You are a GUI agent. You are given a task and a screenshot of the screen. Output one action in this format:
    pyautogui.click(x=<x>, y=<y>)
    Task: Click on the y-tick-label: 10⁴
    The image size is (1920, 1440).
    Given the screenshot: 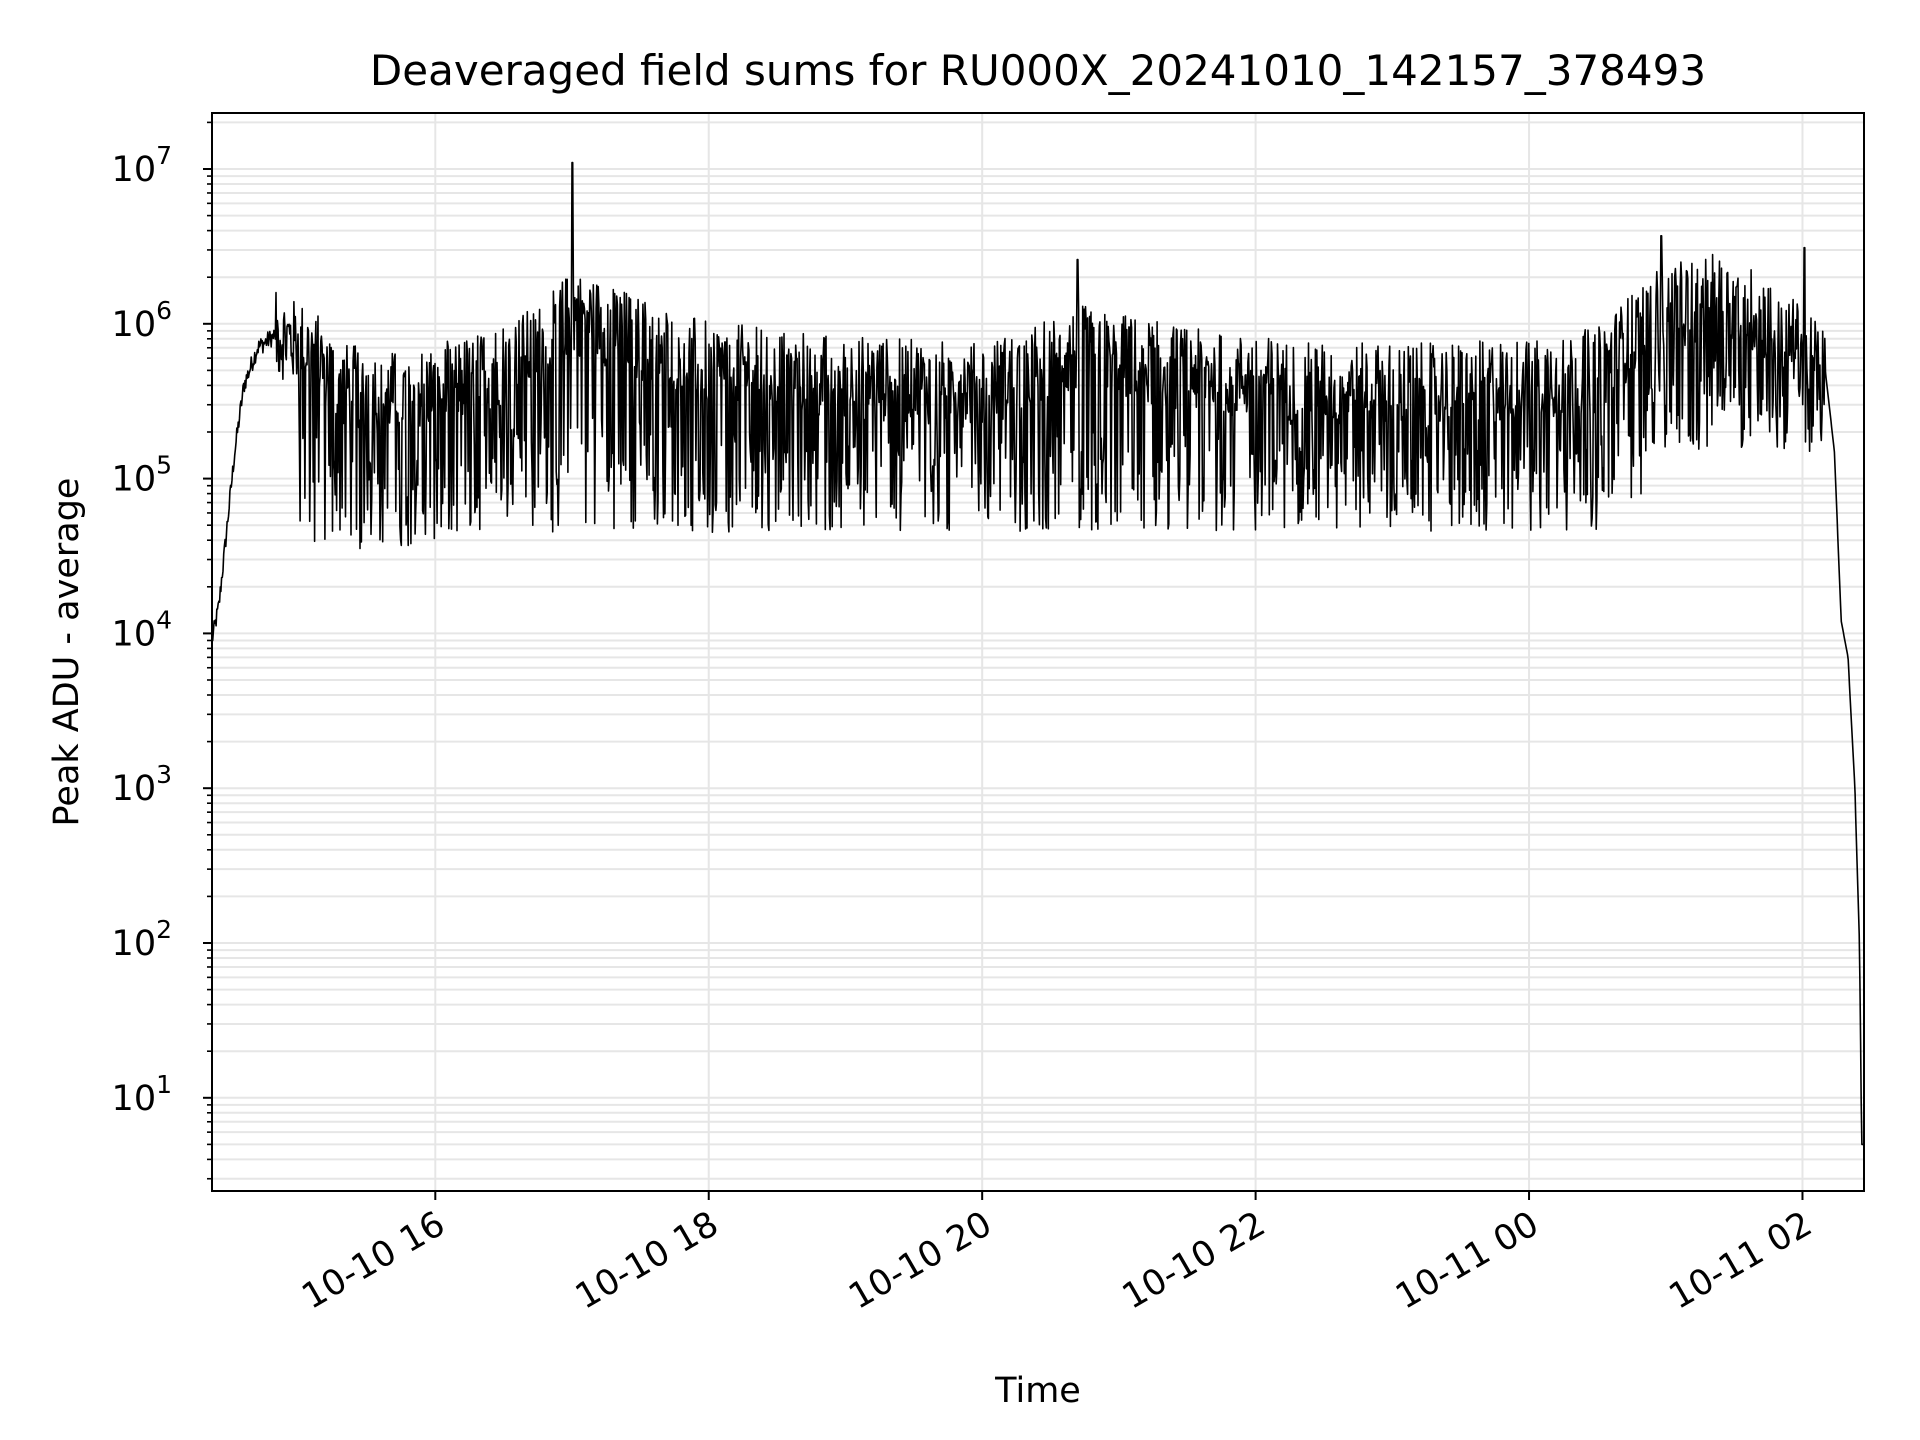 What is the action you would take?
    pyautogui.click(x=142, y=629)
    